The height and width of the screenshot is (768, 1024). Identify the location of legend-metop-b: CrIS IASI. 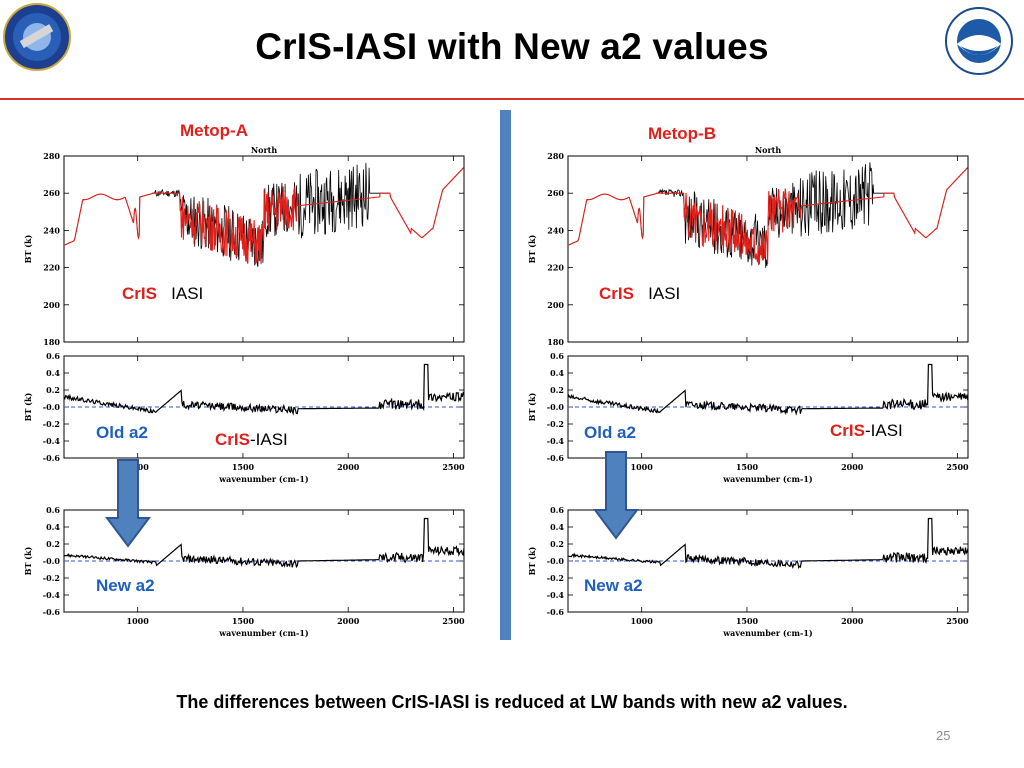
(639, 294).